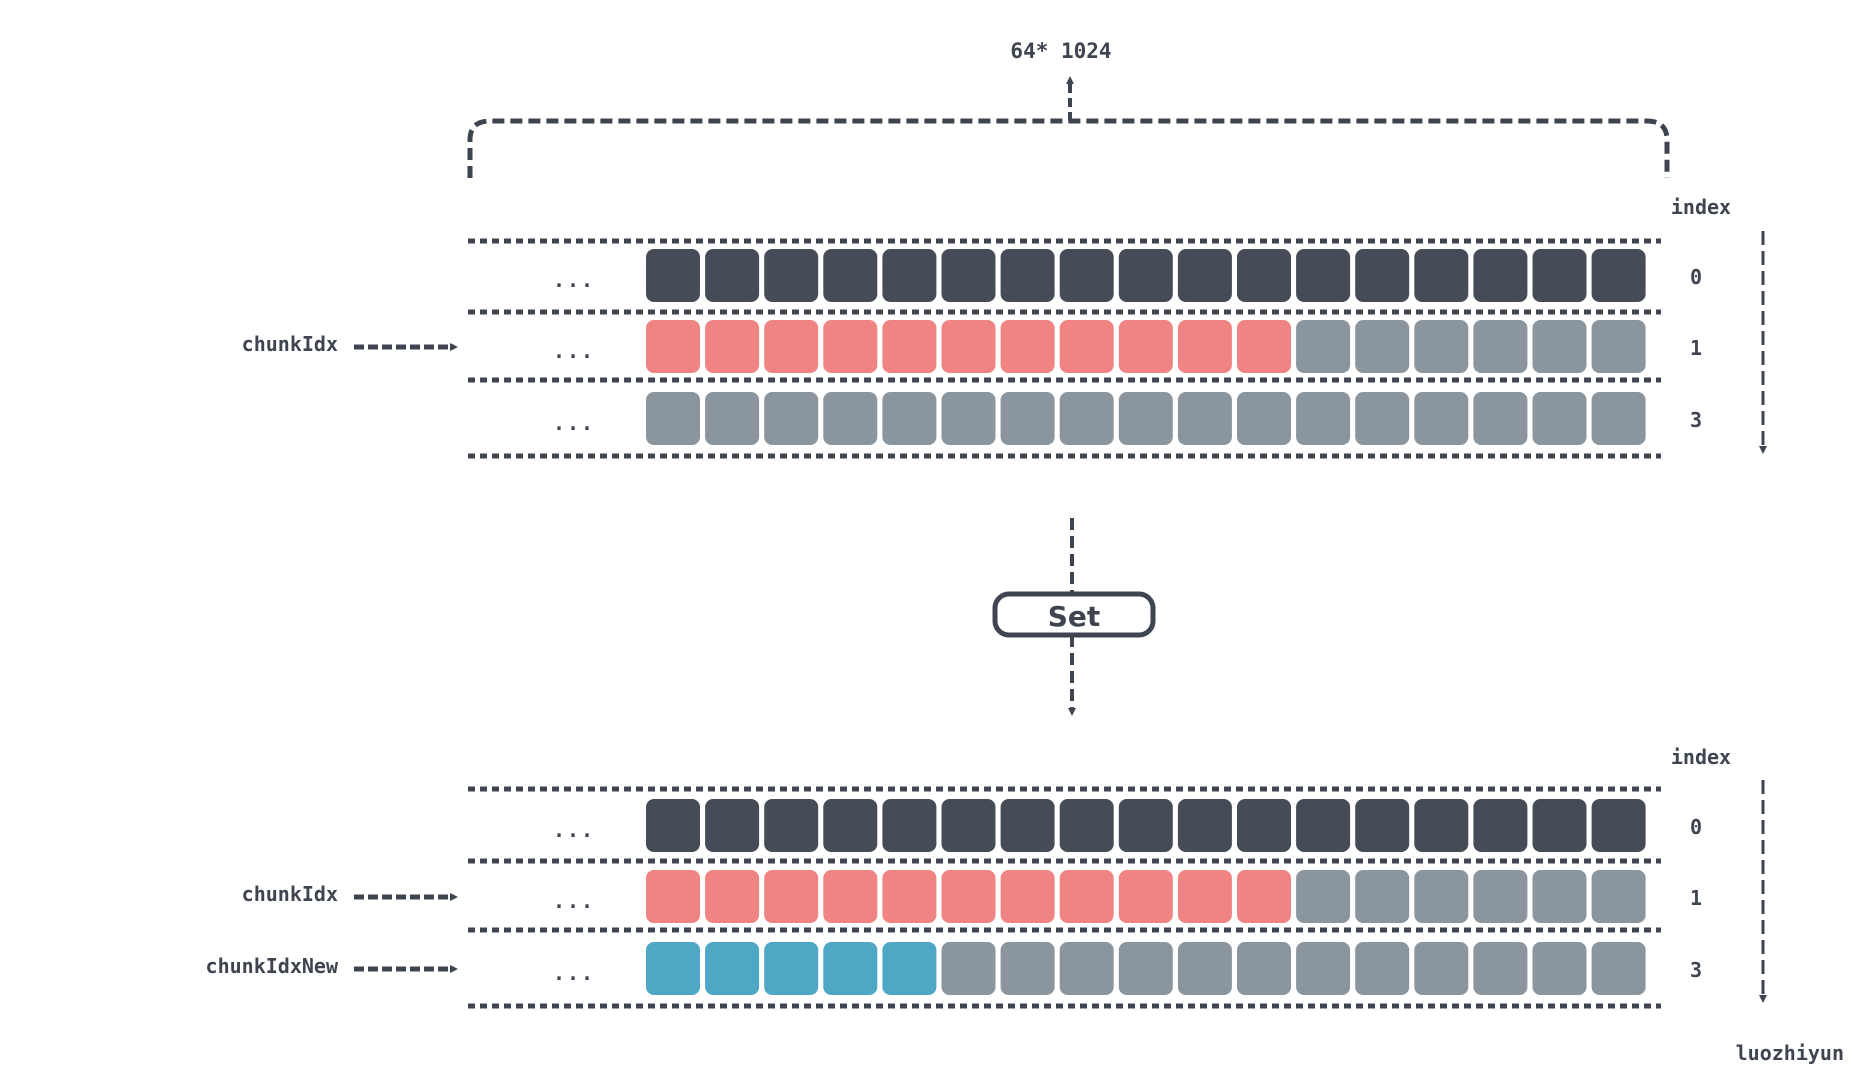 The height and width of the screenshot is (1080, 1855). What do you see at coordinates (1068, 148) in the screenshot?
I see `brace-bracket` at bounding box center [1068, 148].